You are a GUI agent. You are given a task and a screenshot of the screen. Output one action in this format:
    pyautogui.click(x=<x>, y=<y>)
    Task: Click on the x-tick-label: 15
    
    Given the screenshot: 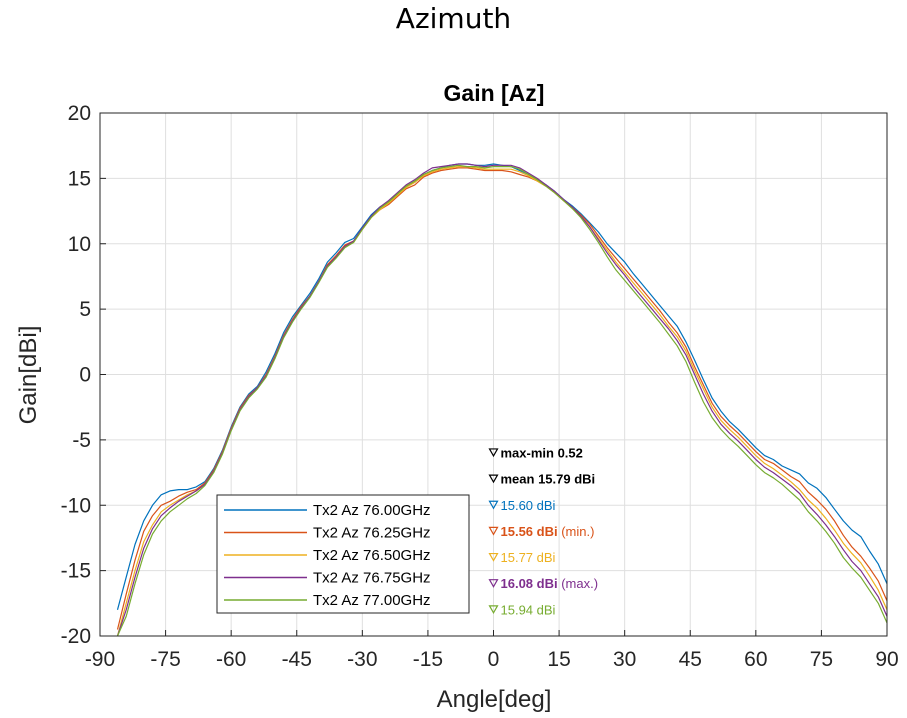 What is the action you would take?
    pyautogui.click(x=558, y=659)
    